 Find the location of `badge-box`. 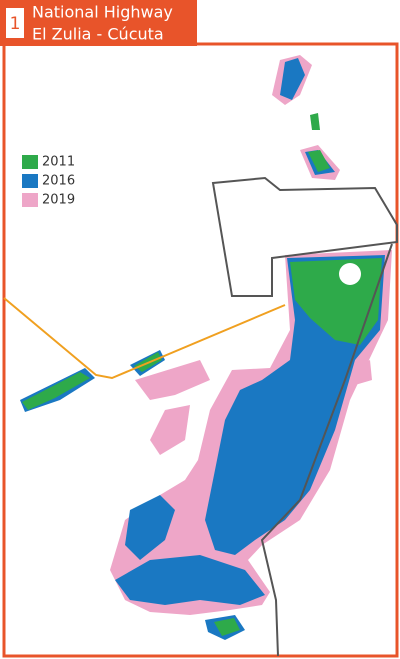

badge-box is located at coordinates (15, 23).